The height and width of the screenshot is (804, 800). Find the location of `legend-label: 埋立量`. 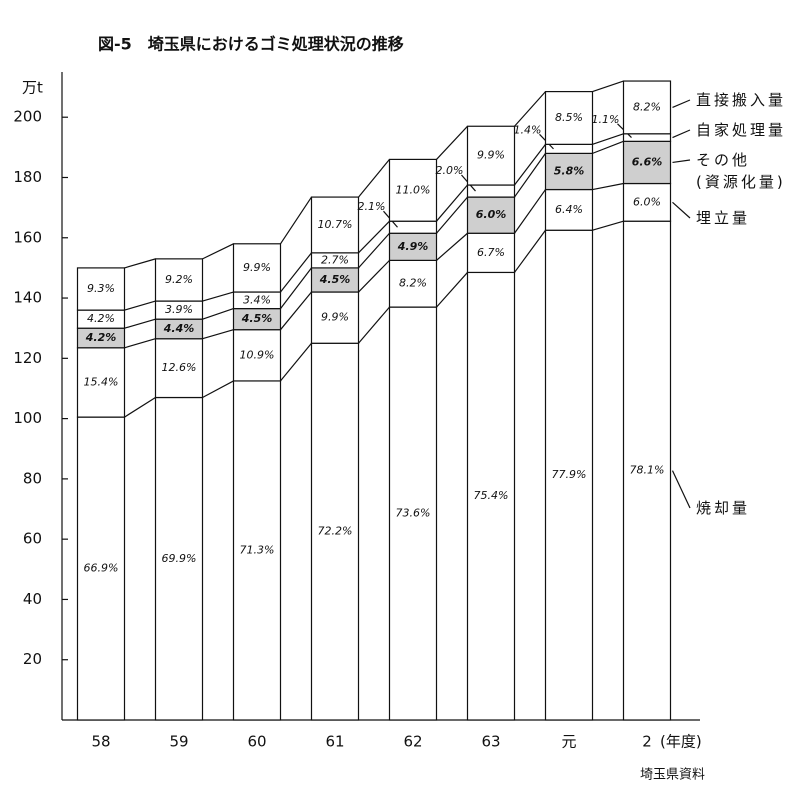

legend-label: 埋立量 is located at coordinates (723, 218).